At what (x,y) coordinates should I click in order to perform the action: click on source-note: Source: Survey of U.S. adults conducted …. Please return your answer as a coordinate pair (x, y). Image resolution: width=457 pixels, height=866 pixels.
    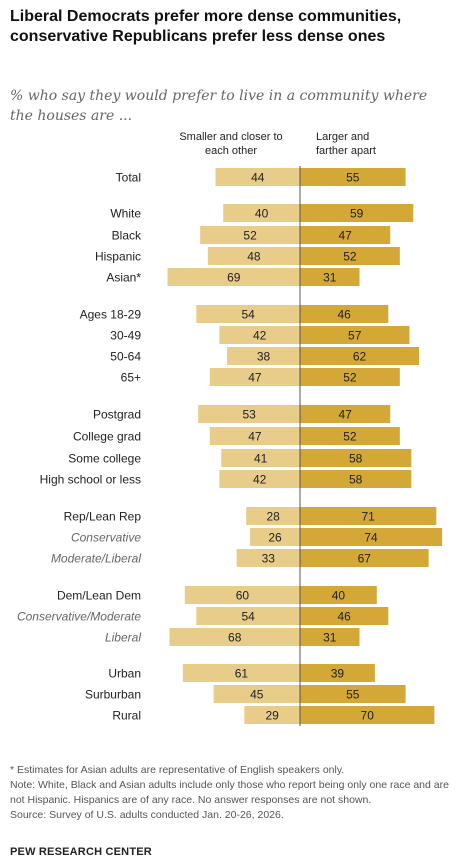
    Looking at the image, I should click on (147, 815).